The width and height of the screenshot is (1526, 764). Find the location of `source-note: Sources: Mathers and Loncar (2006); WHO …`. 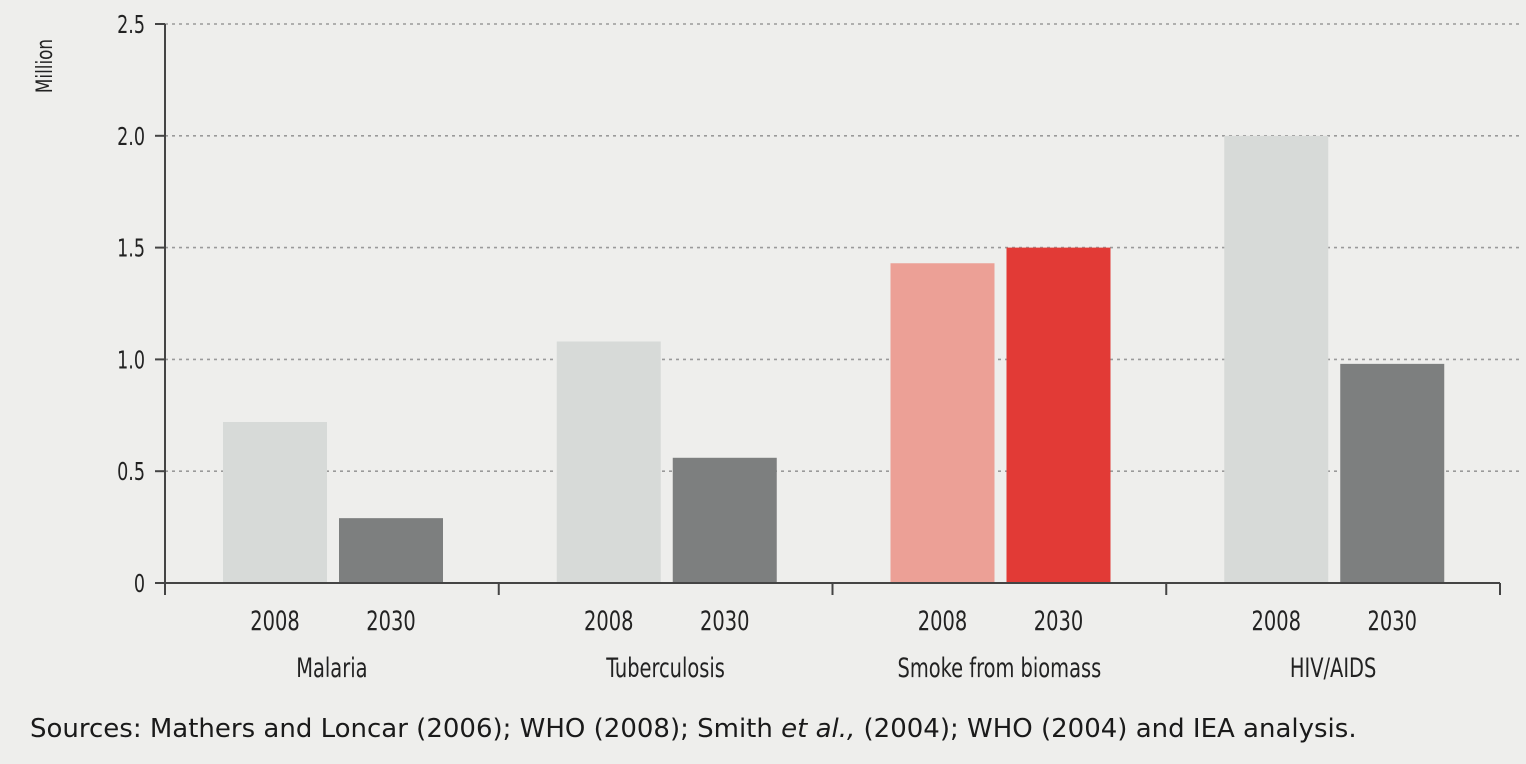

source-note: Sources: Mathers and Loncar (2006); WHO … is located at coordinates (693, 729).